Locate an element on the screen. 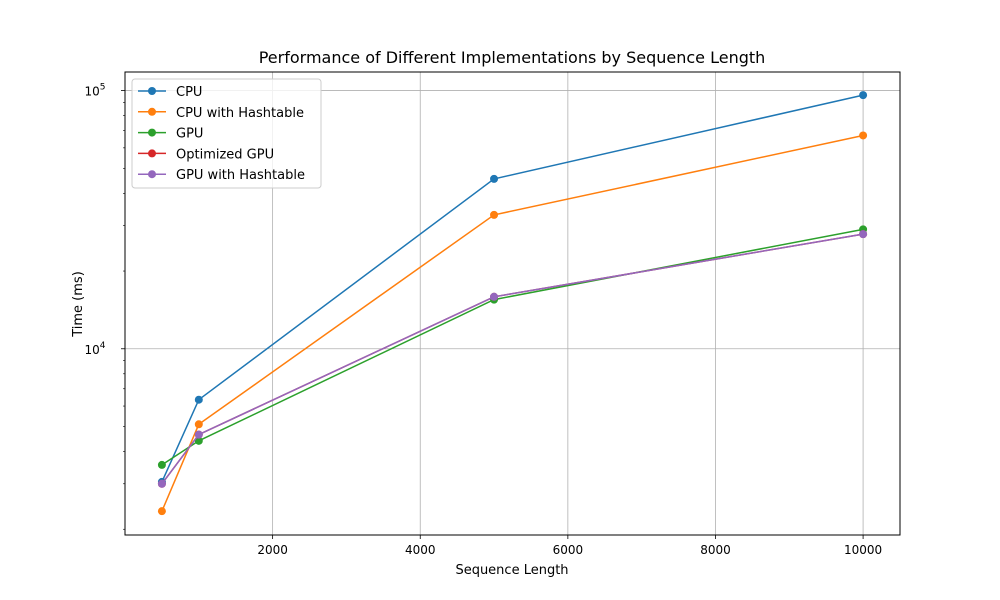 This screenshot has height=600, width=1000. legend-box is located at coordinates (226, 133).